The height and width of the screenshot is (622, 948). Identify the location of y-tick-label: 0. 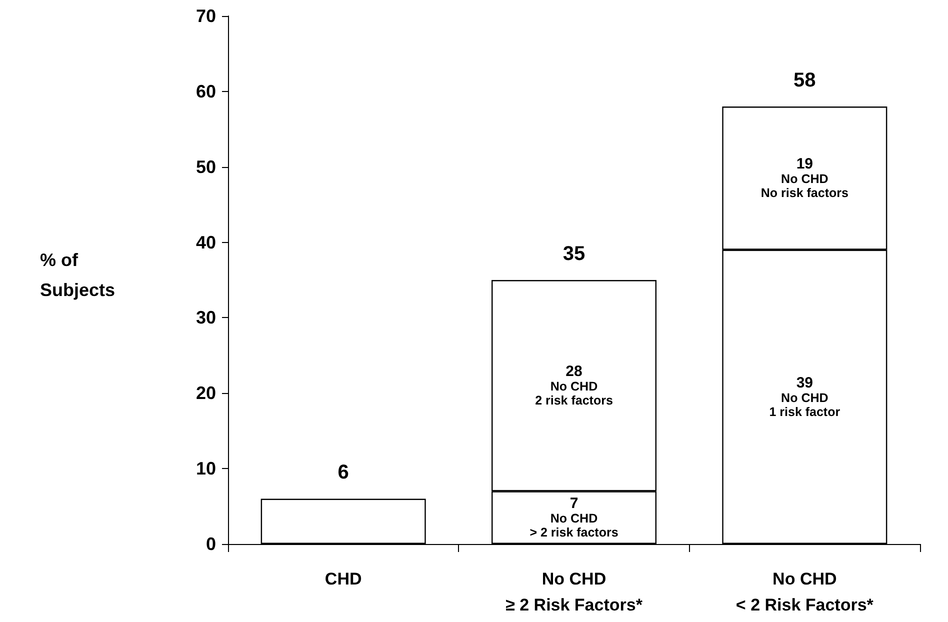
(211, 544).